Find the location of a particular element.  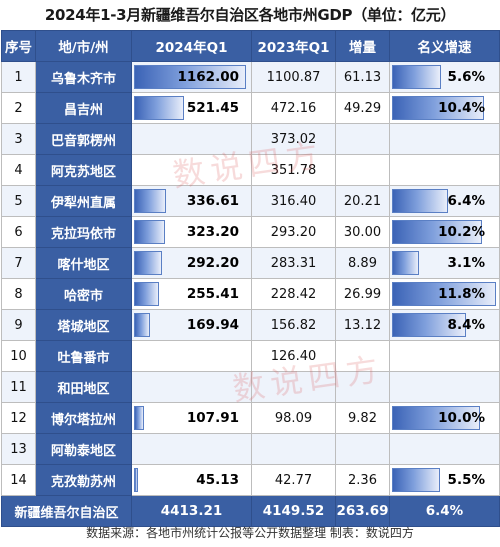

total-row: 新疆维吾尔自治区 4413.21 4149.52 263.69 6.4% is located at coordinates (250, 511).